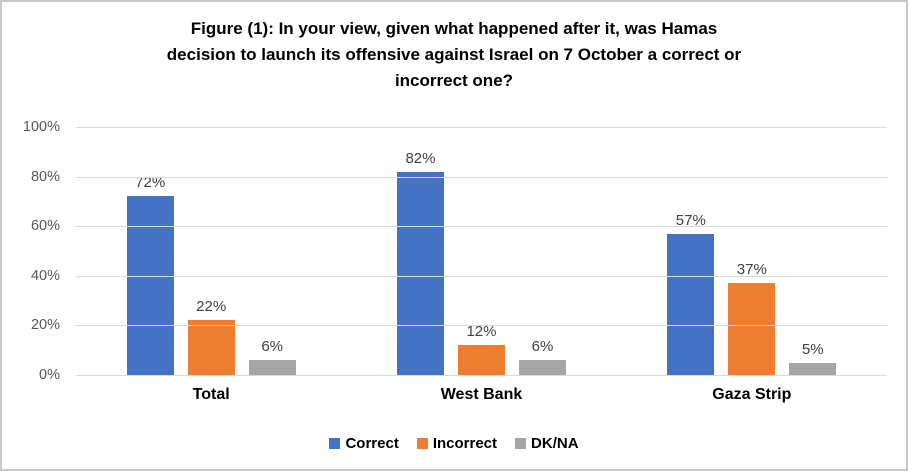 The width and height of the screenshot is (908, 471). I want to click on bar-incorrect-total, so click(211, 347).